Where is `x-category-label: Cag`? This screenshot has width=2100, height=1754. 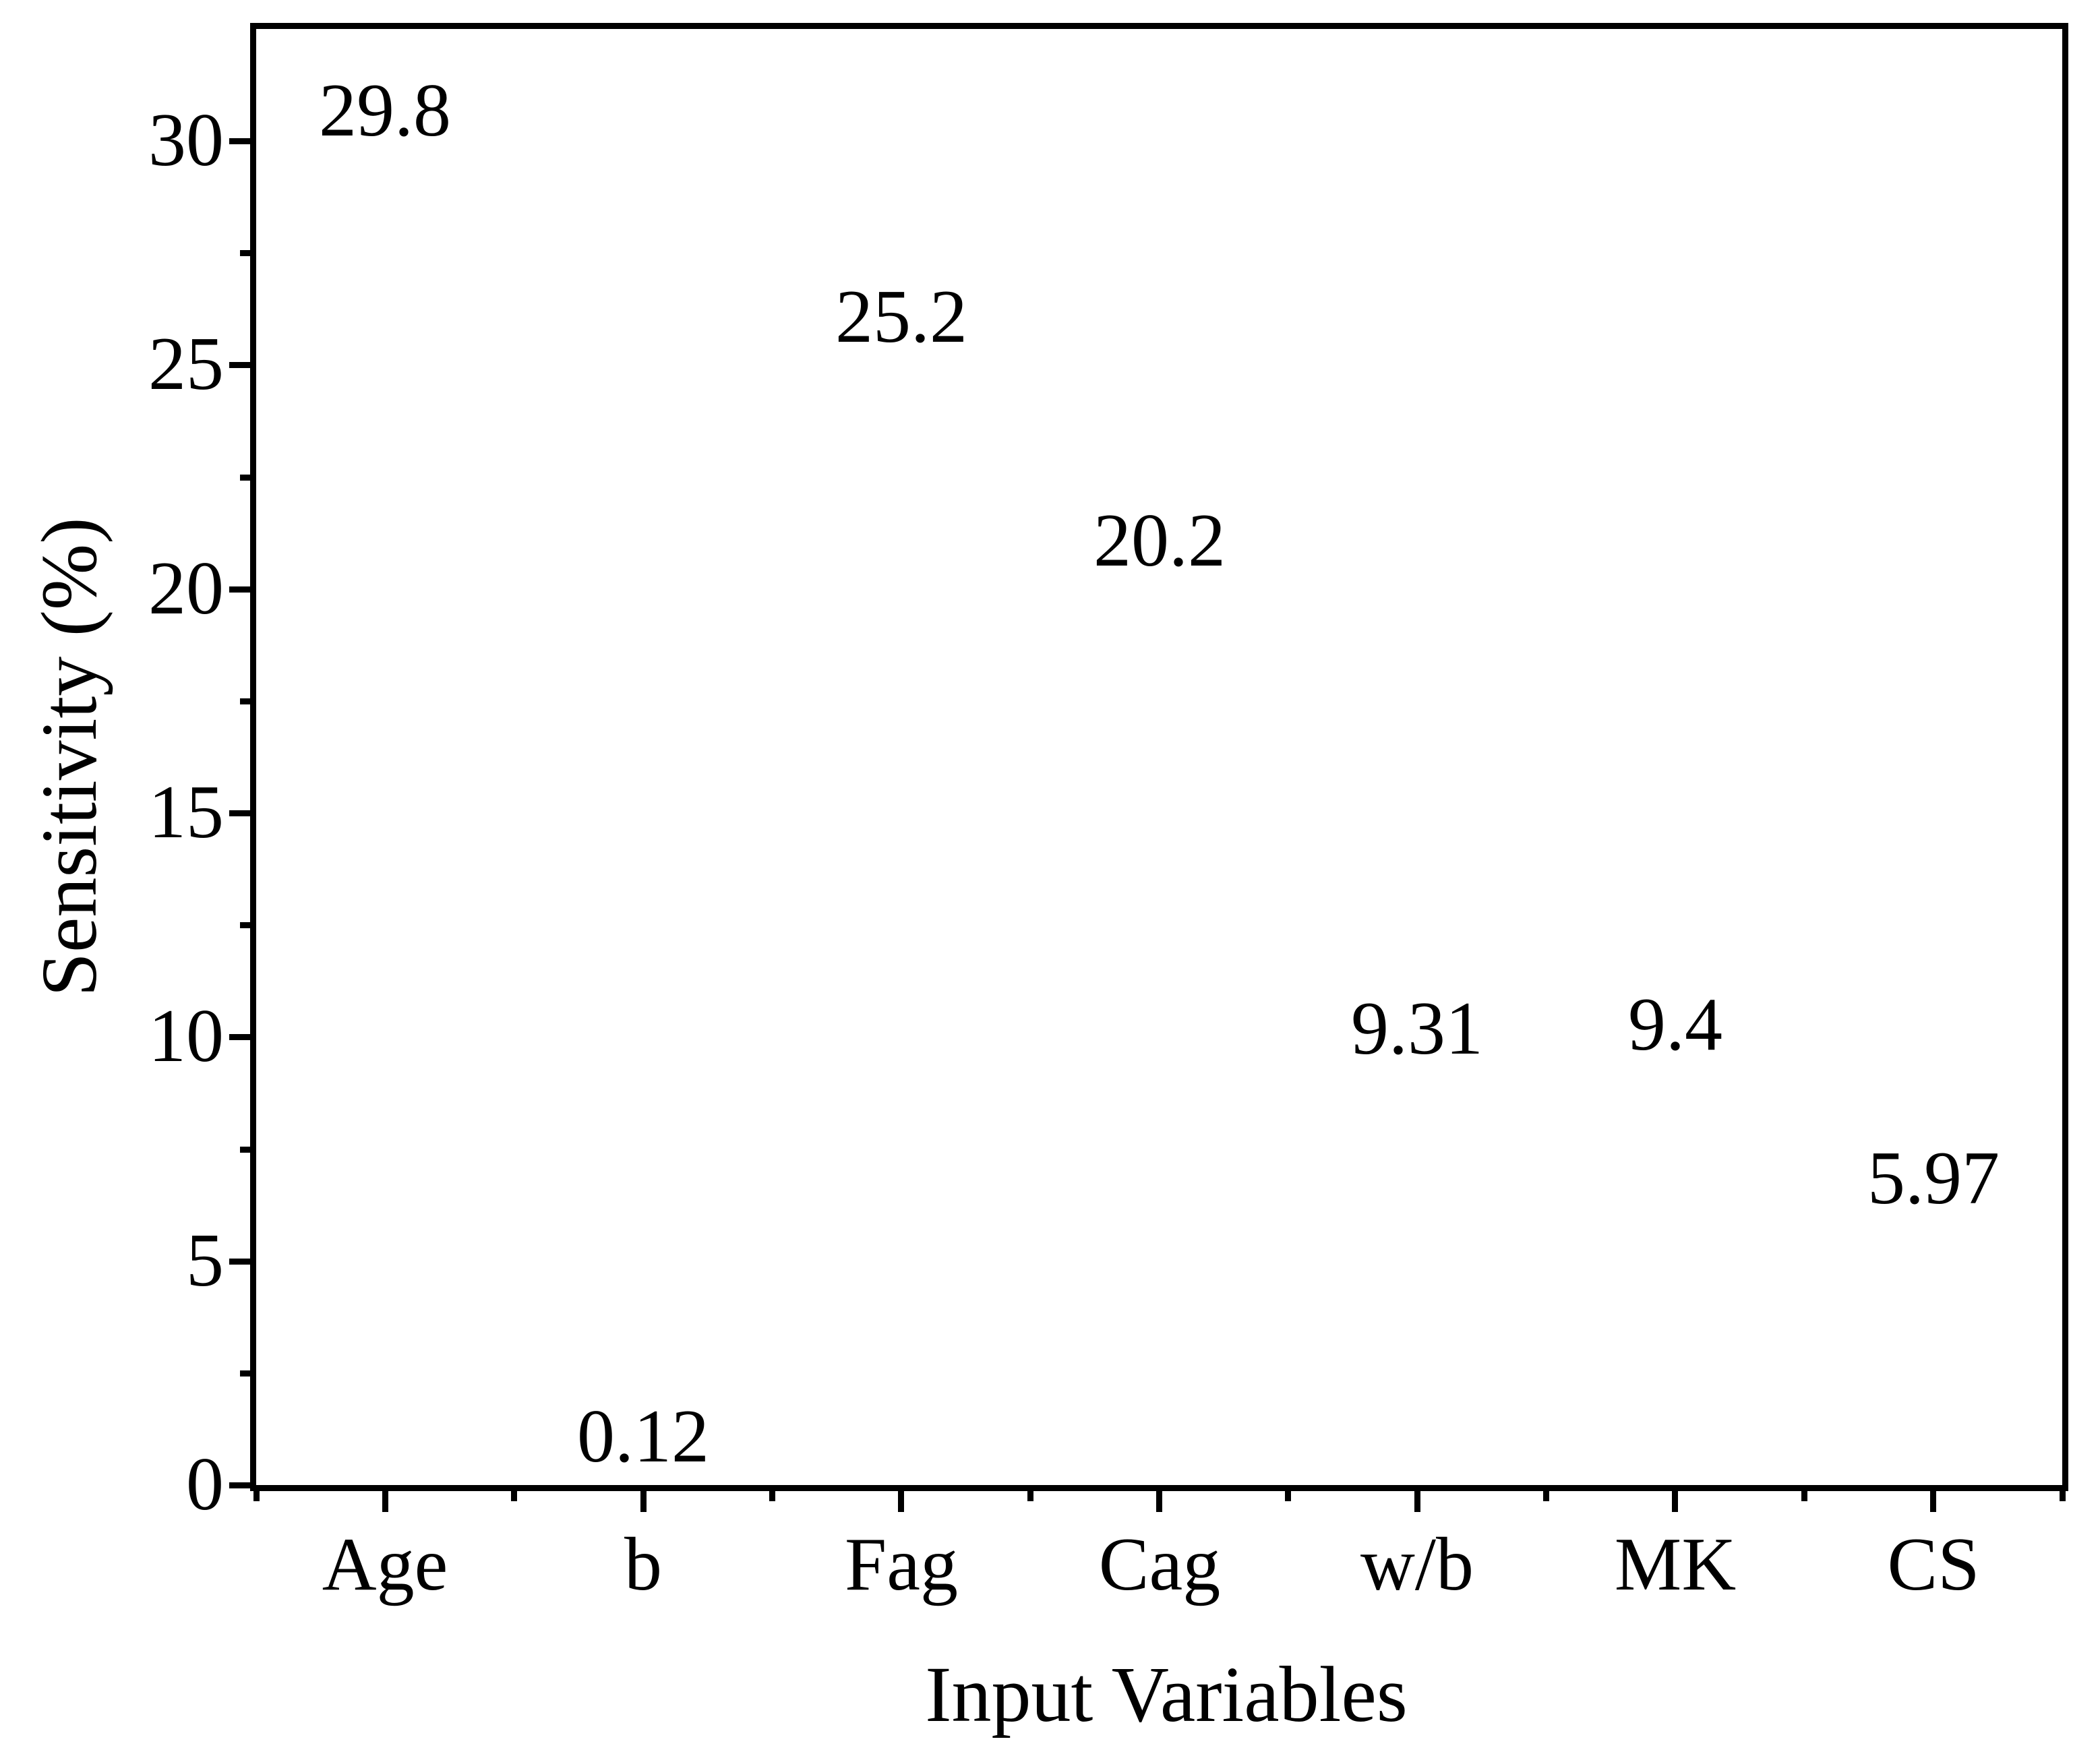
x-category-label: Cag is located at coordinates (1159, 1564).